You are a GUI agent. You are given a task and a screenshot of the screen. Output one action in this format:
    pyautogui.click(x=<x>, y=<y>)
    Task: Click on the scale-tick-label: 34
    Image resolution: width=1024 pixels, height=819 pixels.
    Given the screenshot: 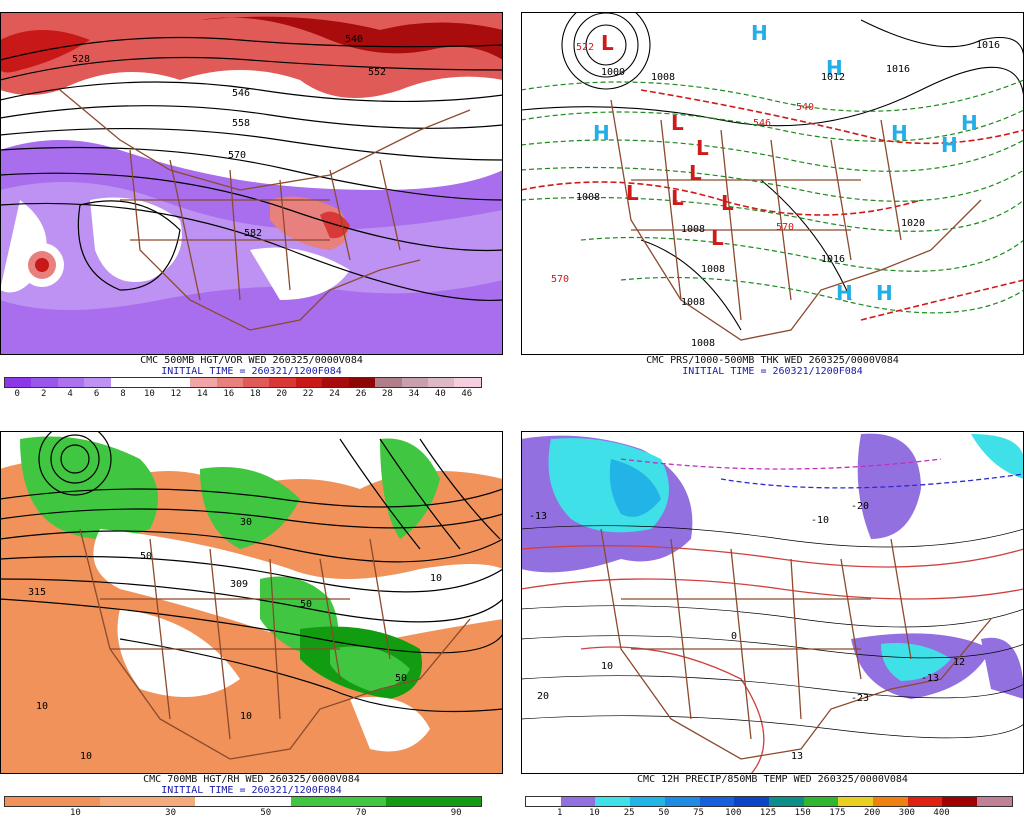 What is the action you would take?
    pyautogui.click(x=414, y=394)
    